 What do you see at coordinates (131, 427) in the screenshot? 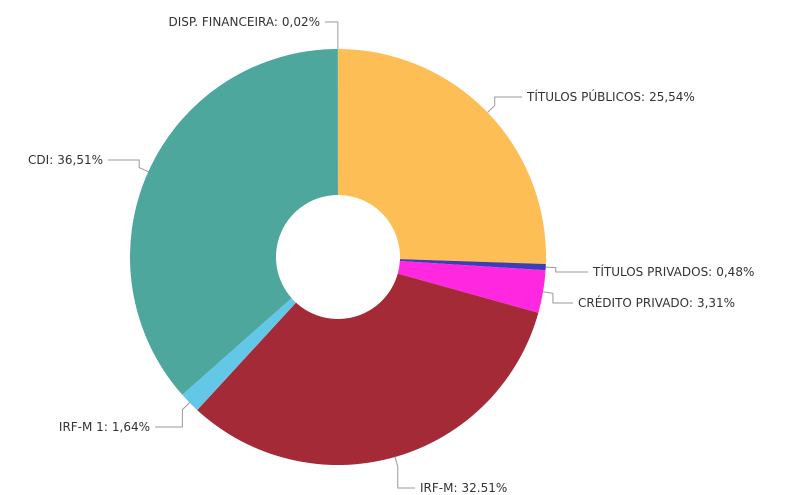
I see `slice-value: 1,64%` at bounding box center [131, 427].